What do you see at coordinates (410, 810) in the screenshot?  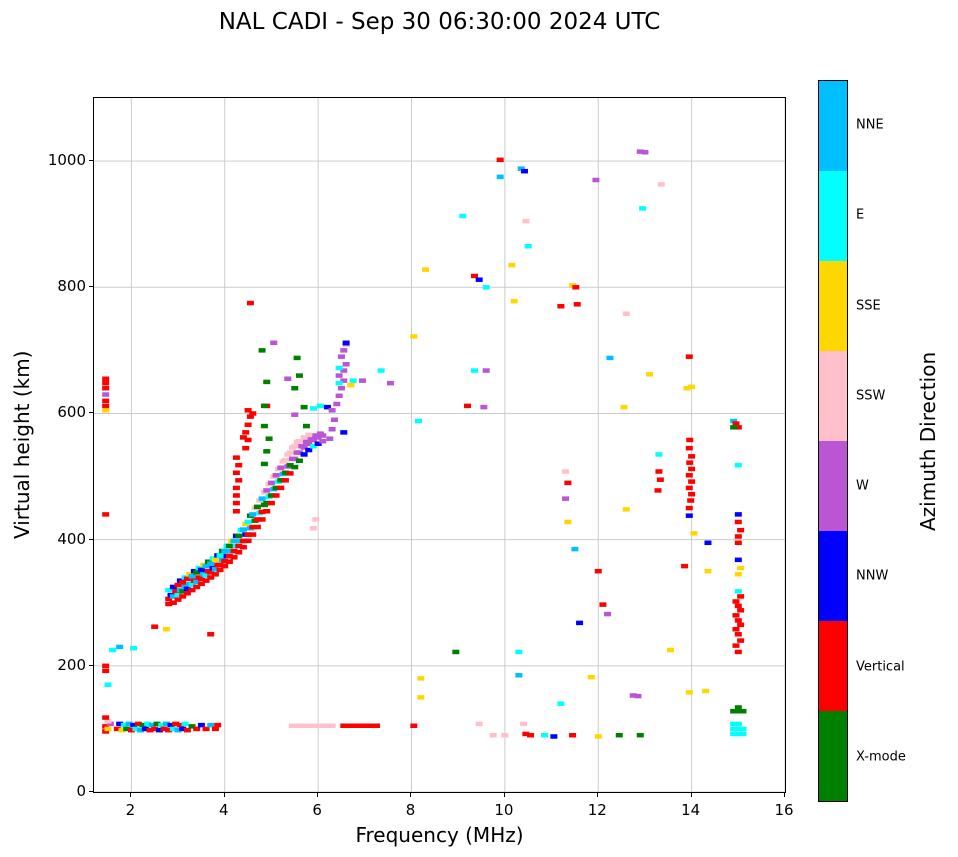 I see `x-tick-label: 8` at bounding box center [410, 810].